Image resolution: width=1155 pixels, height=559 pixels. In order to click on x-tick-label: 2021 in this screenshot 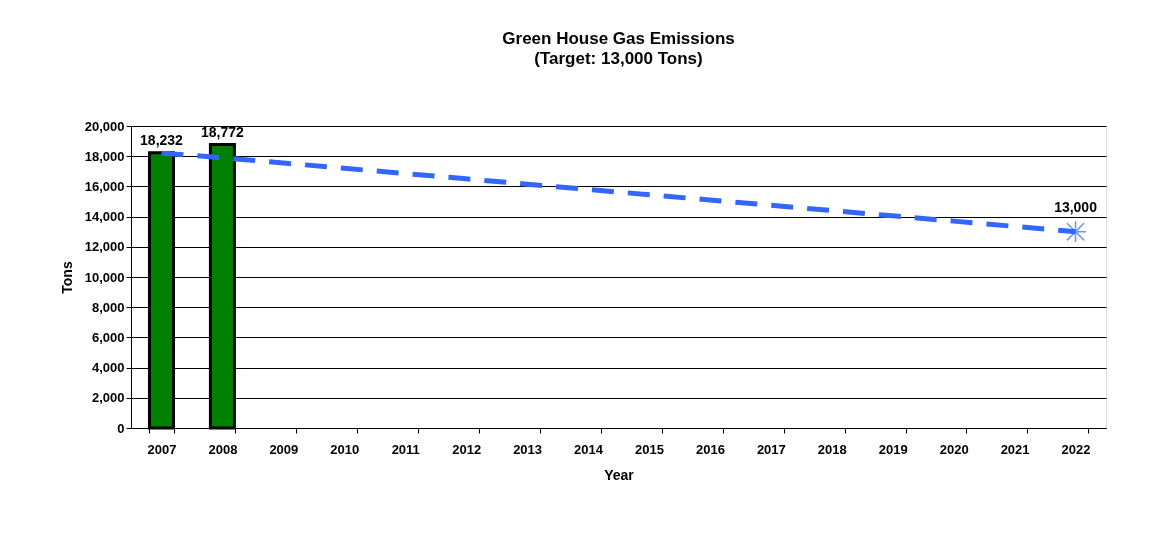, I will do `click(1015, 449)`.